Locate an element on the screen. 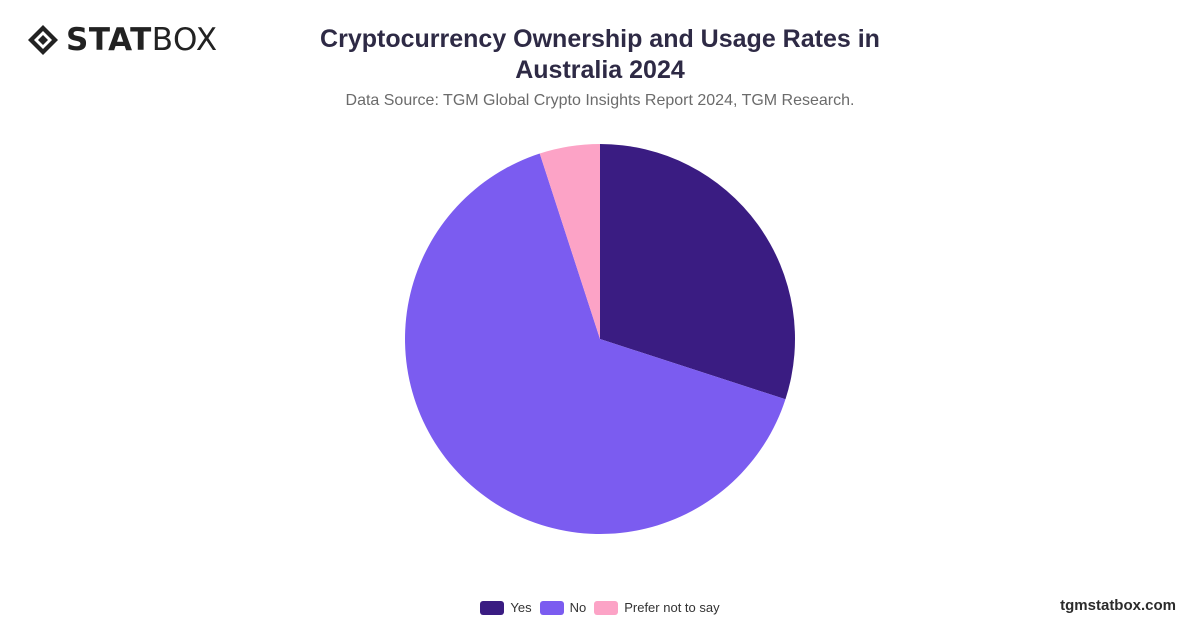 Image resolution: width=1200 pixels, height=628 pixels. legend-label-yes: Yes is located at coordinates (521, 607).